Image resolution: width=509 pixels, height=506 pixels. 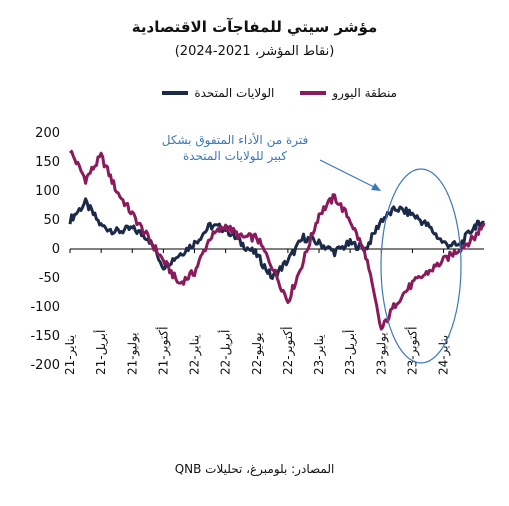 I want to click on x-tick-label-8: يناير-23, so click(x=319, y=355).